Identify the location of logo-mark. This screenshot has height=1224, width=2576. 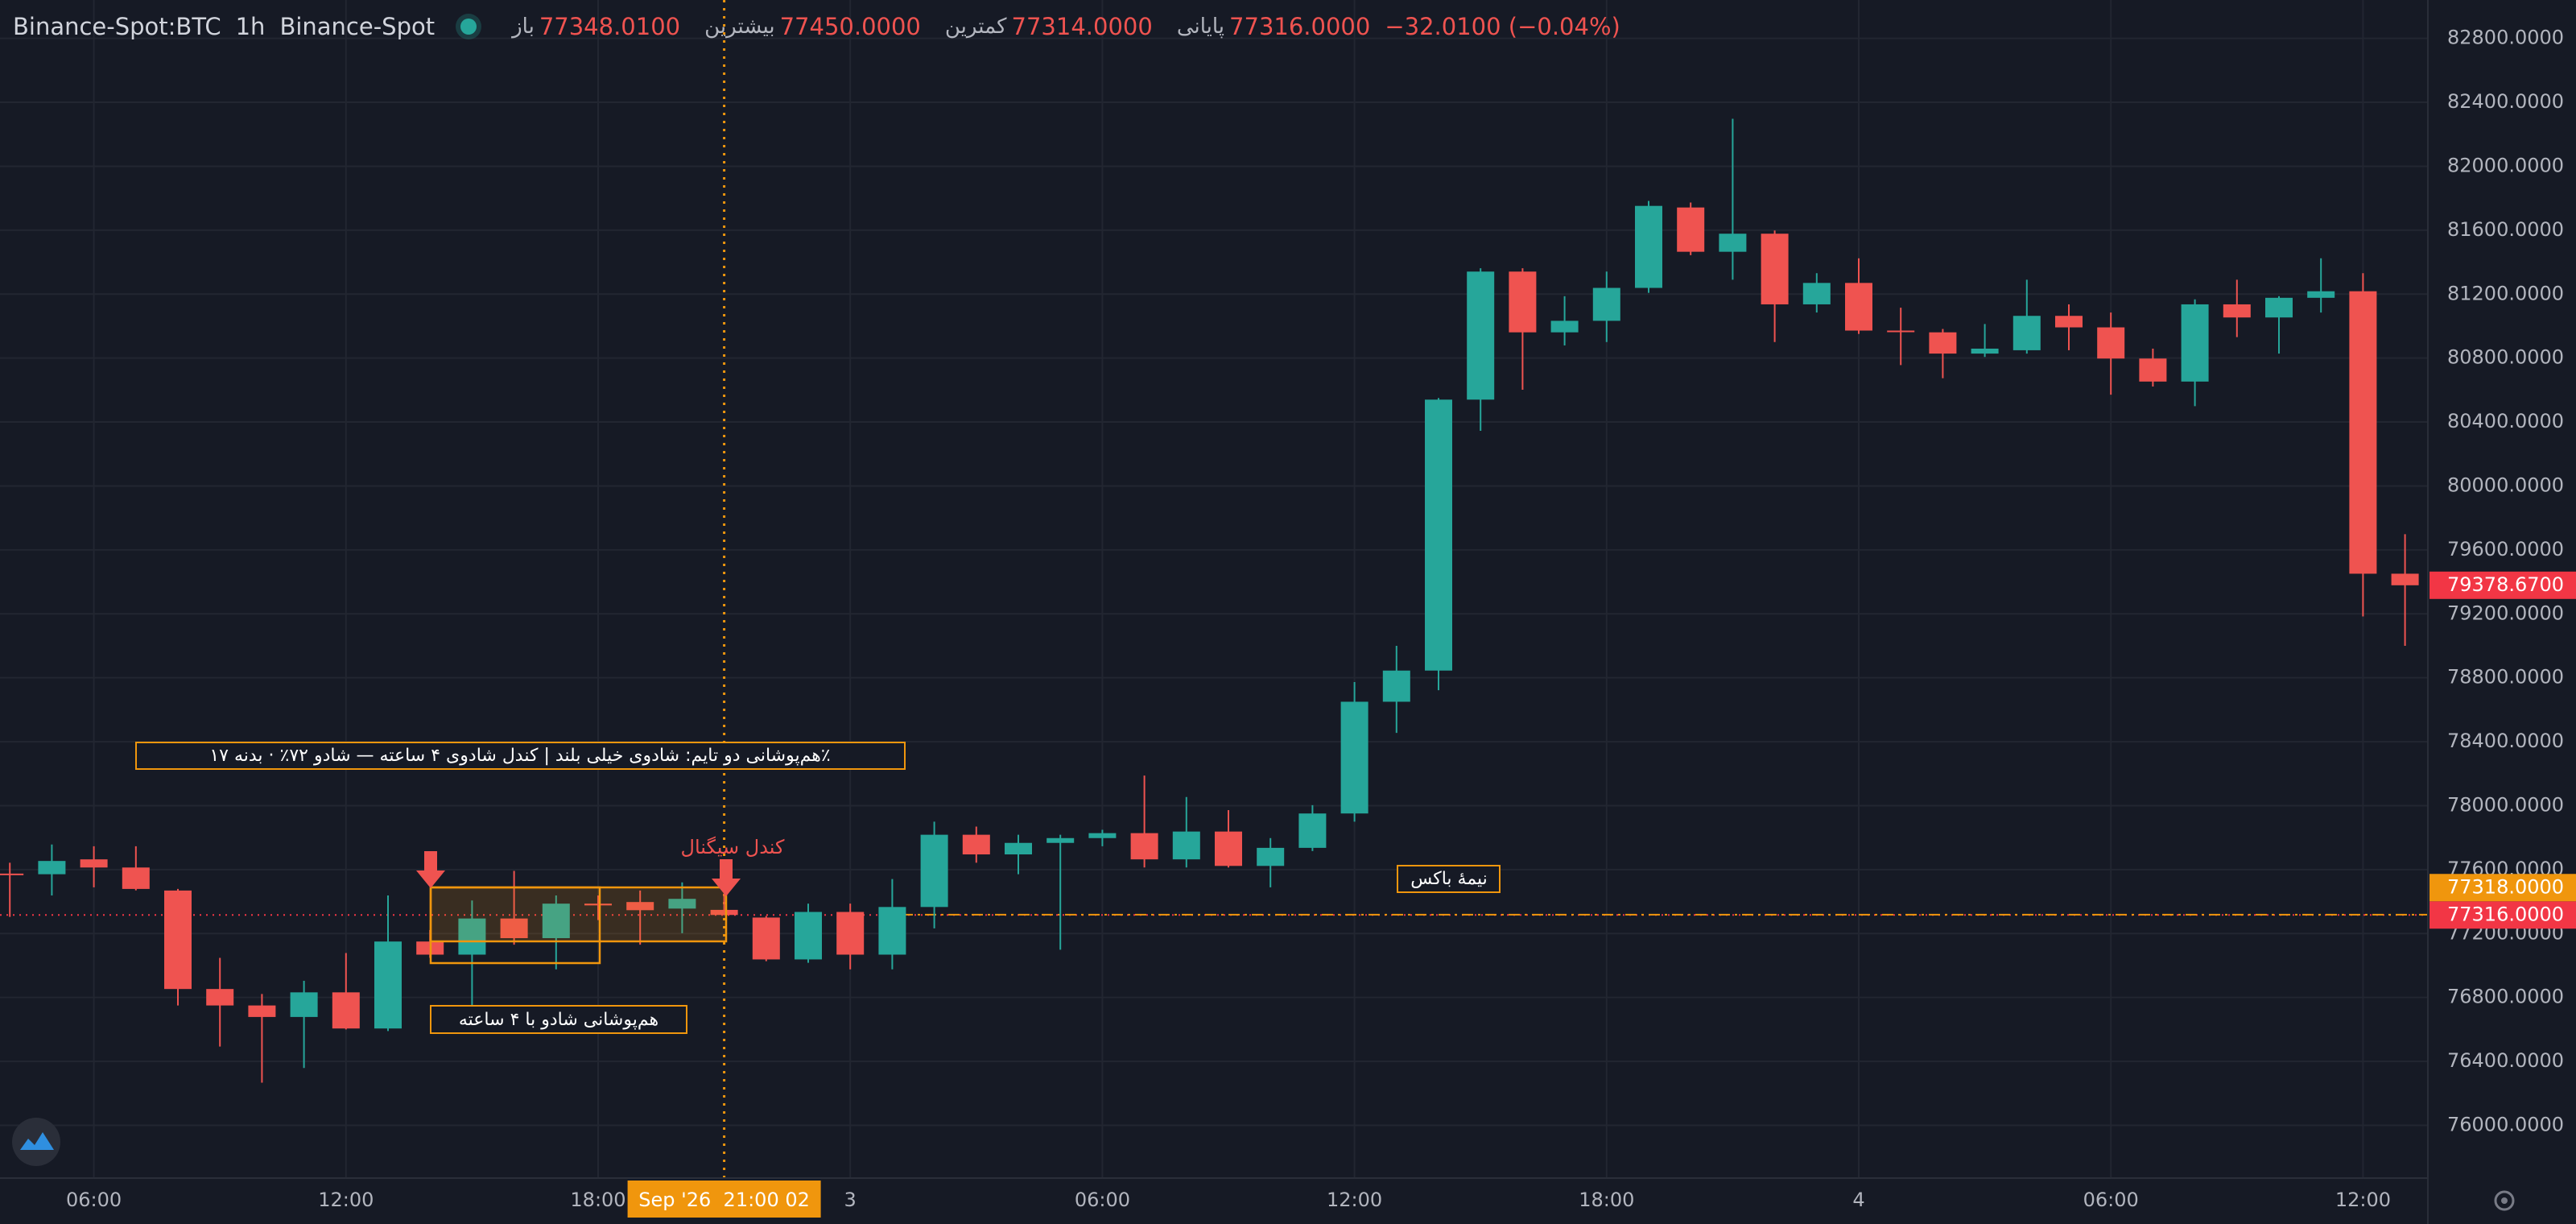
(37, 1141).